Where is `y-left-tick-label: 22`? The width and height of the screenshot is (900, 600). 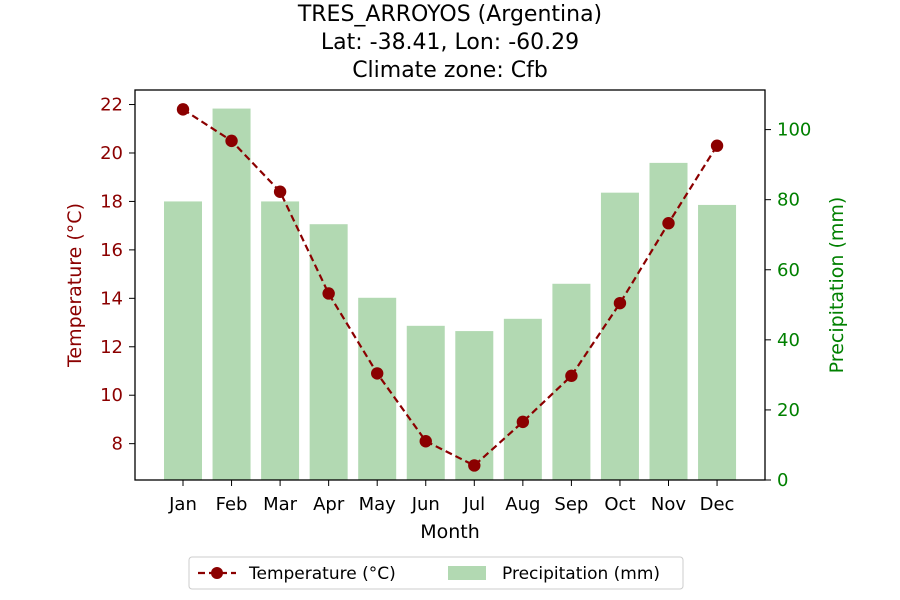 y-left-tick-label: 22 is located at coordinates (111, 105).